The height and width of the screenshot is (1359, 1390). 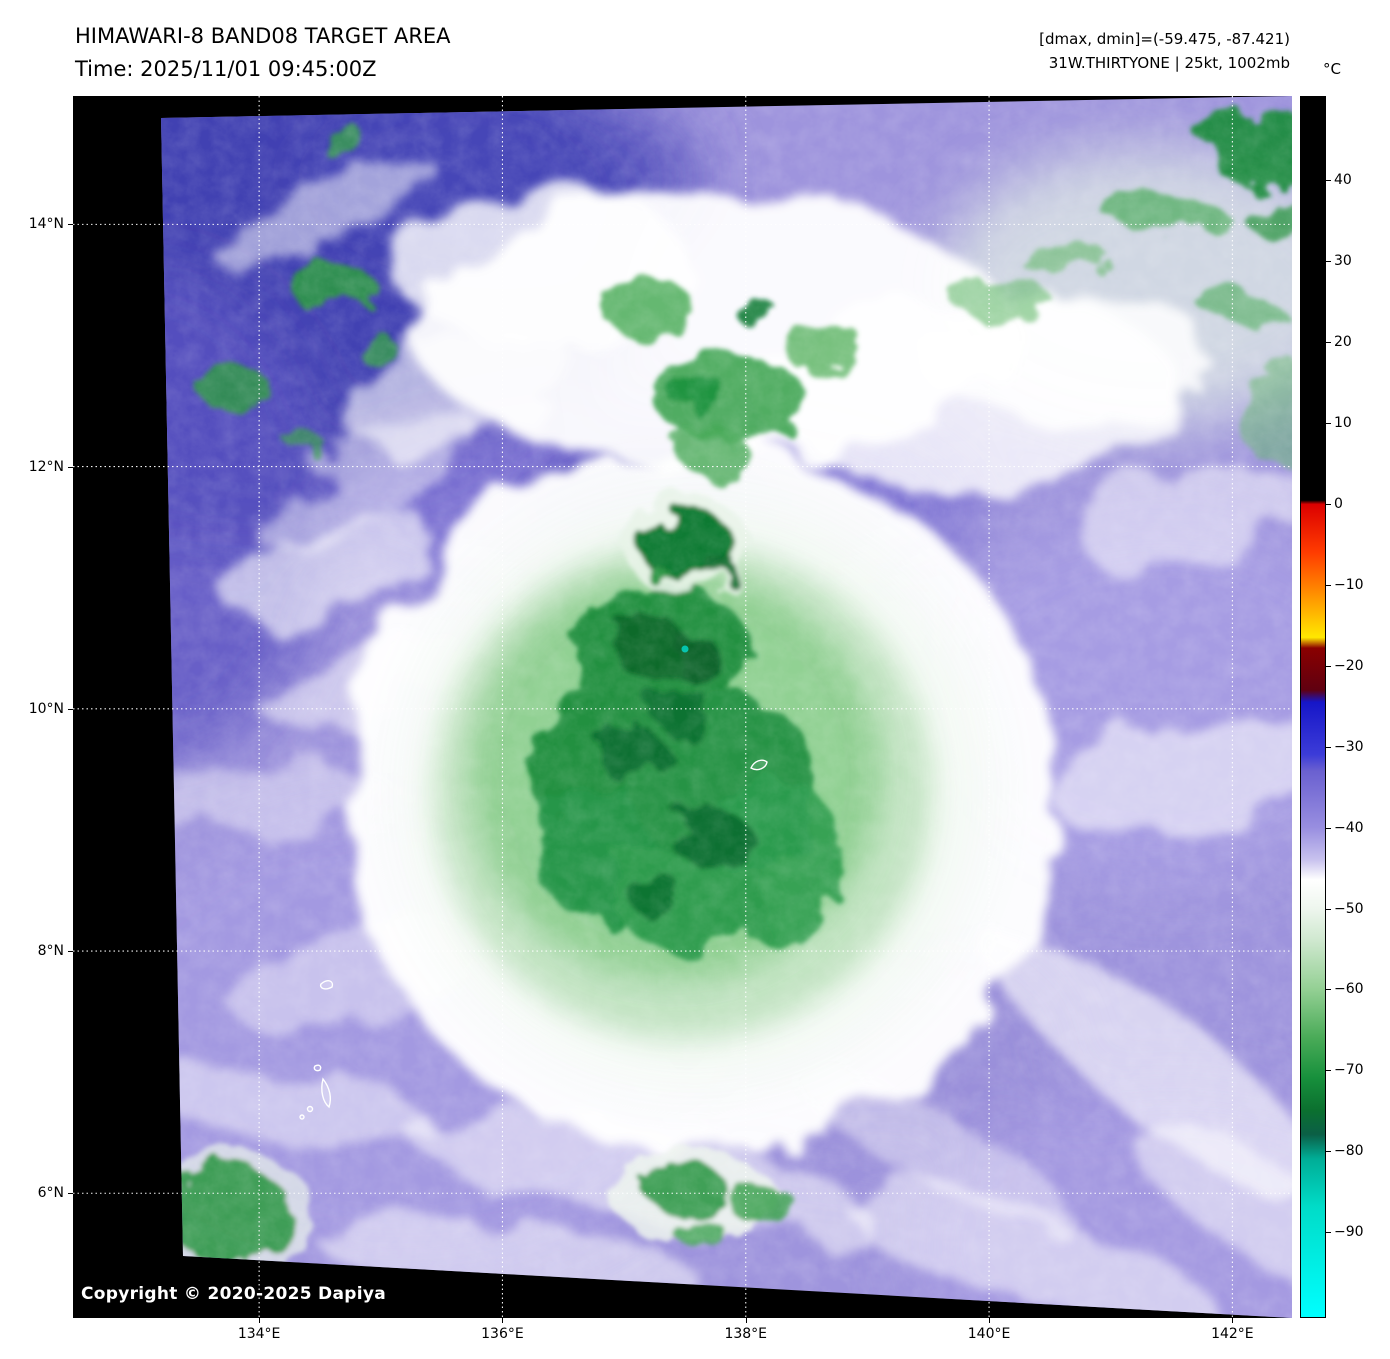 I want to click on lat-tick-label: 8°N, so click(x=50, y=951).